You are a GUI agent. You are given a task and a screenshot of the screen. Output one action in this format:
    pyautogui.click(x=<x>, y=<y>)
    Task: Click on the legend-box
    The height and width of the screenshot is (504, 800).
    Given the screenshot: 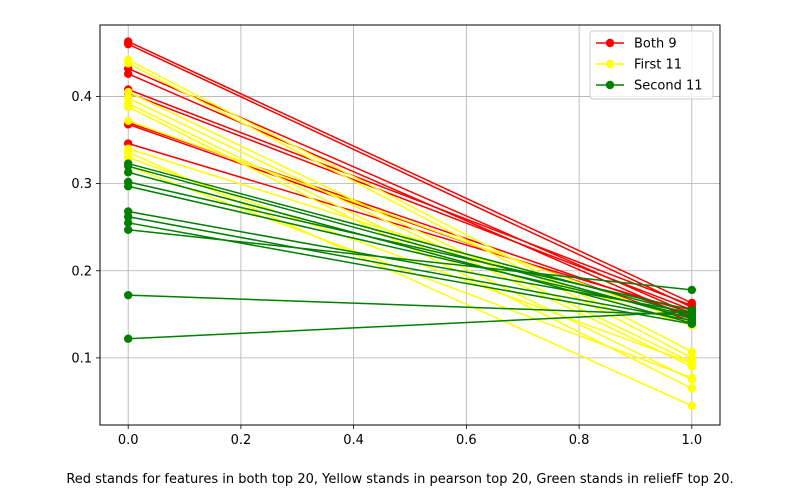 What is the action you would take?
    pyautogui.click(x=651, y=65)
    